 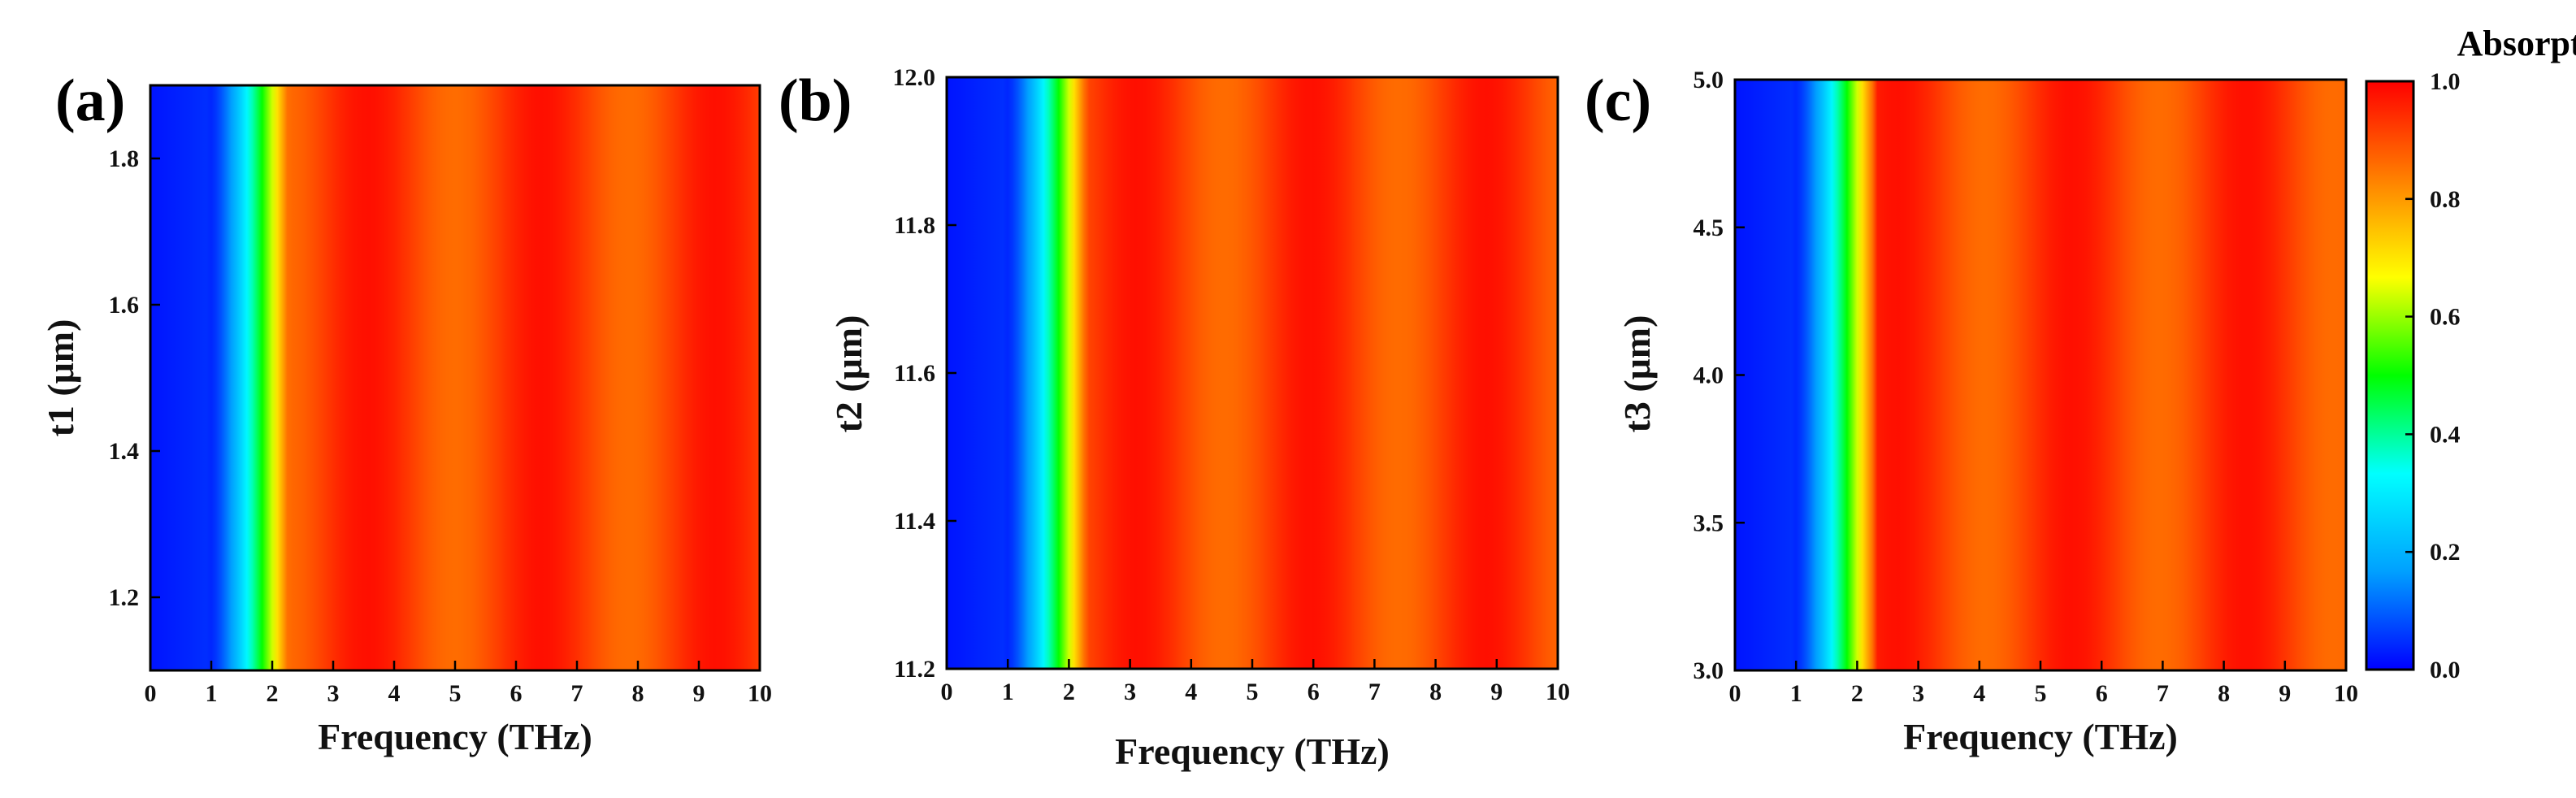 What do you see at coordinates (124, 451) in the screenshot?
I see `y-tick-label: 1.4` at bounding box center [124, 451].